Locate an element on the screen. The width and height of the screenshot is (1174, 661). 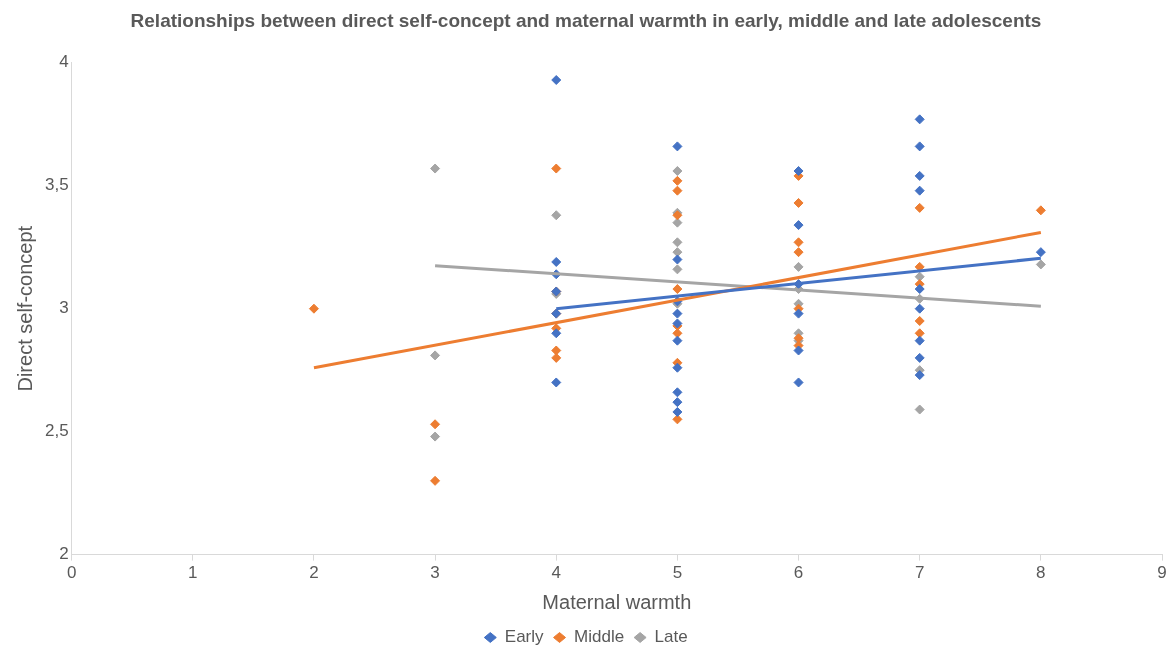
y-tick-label: 2 is located at coordinates (64, 554).